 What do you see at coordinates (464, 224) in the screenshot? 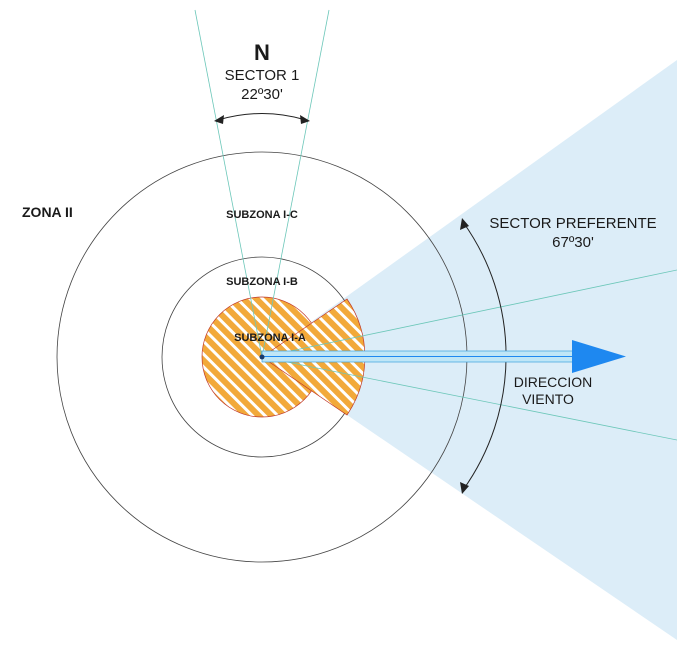
I see `preferred-arc-arrow-top` at bounding box center [464, 224].